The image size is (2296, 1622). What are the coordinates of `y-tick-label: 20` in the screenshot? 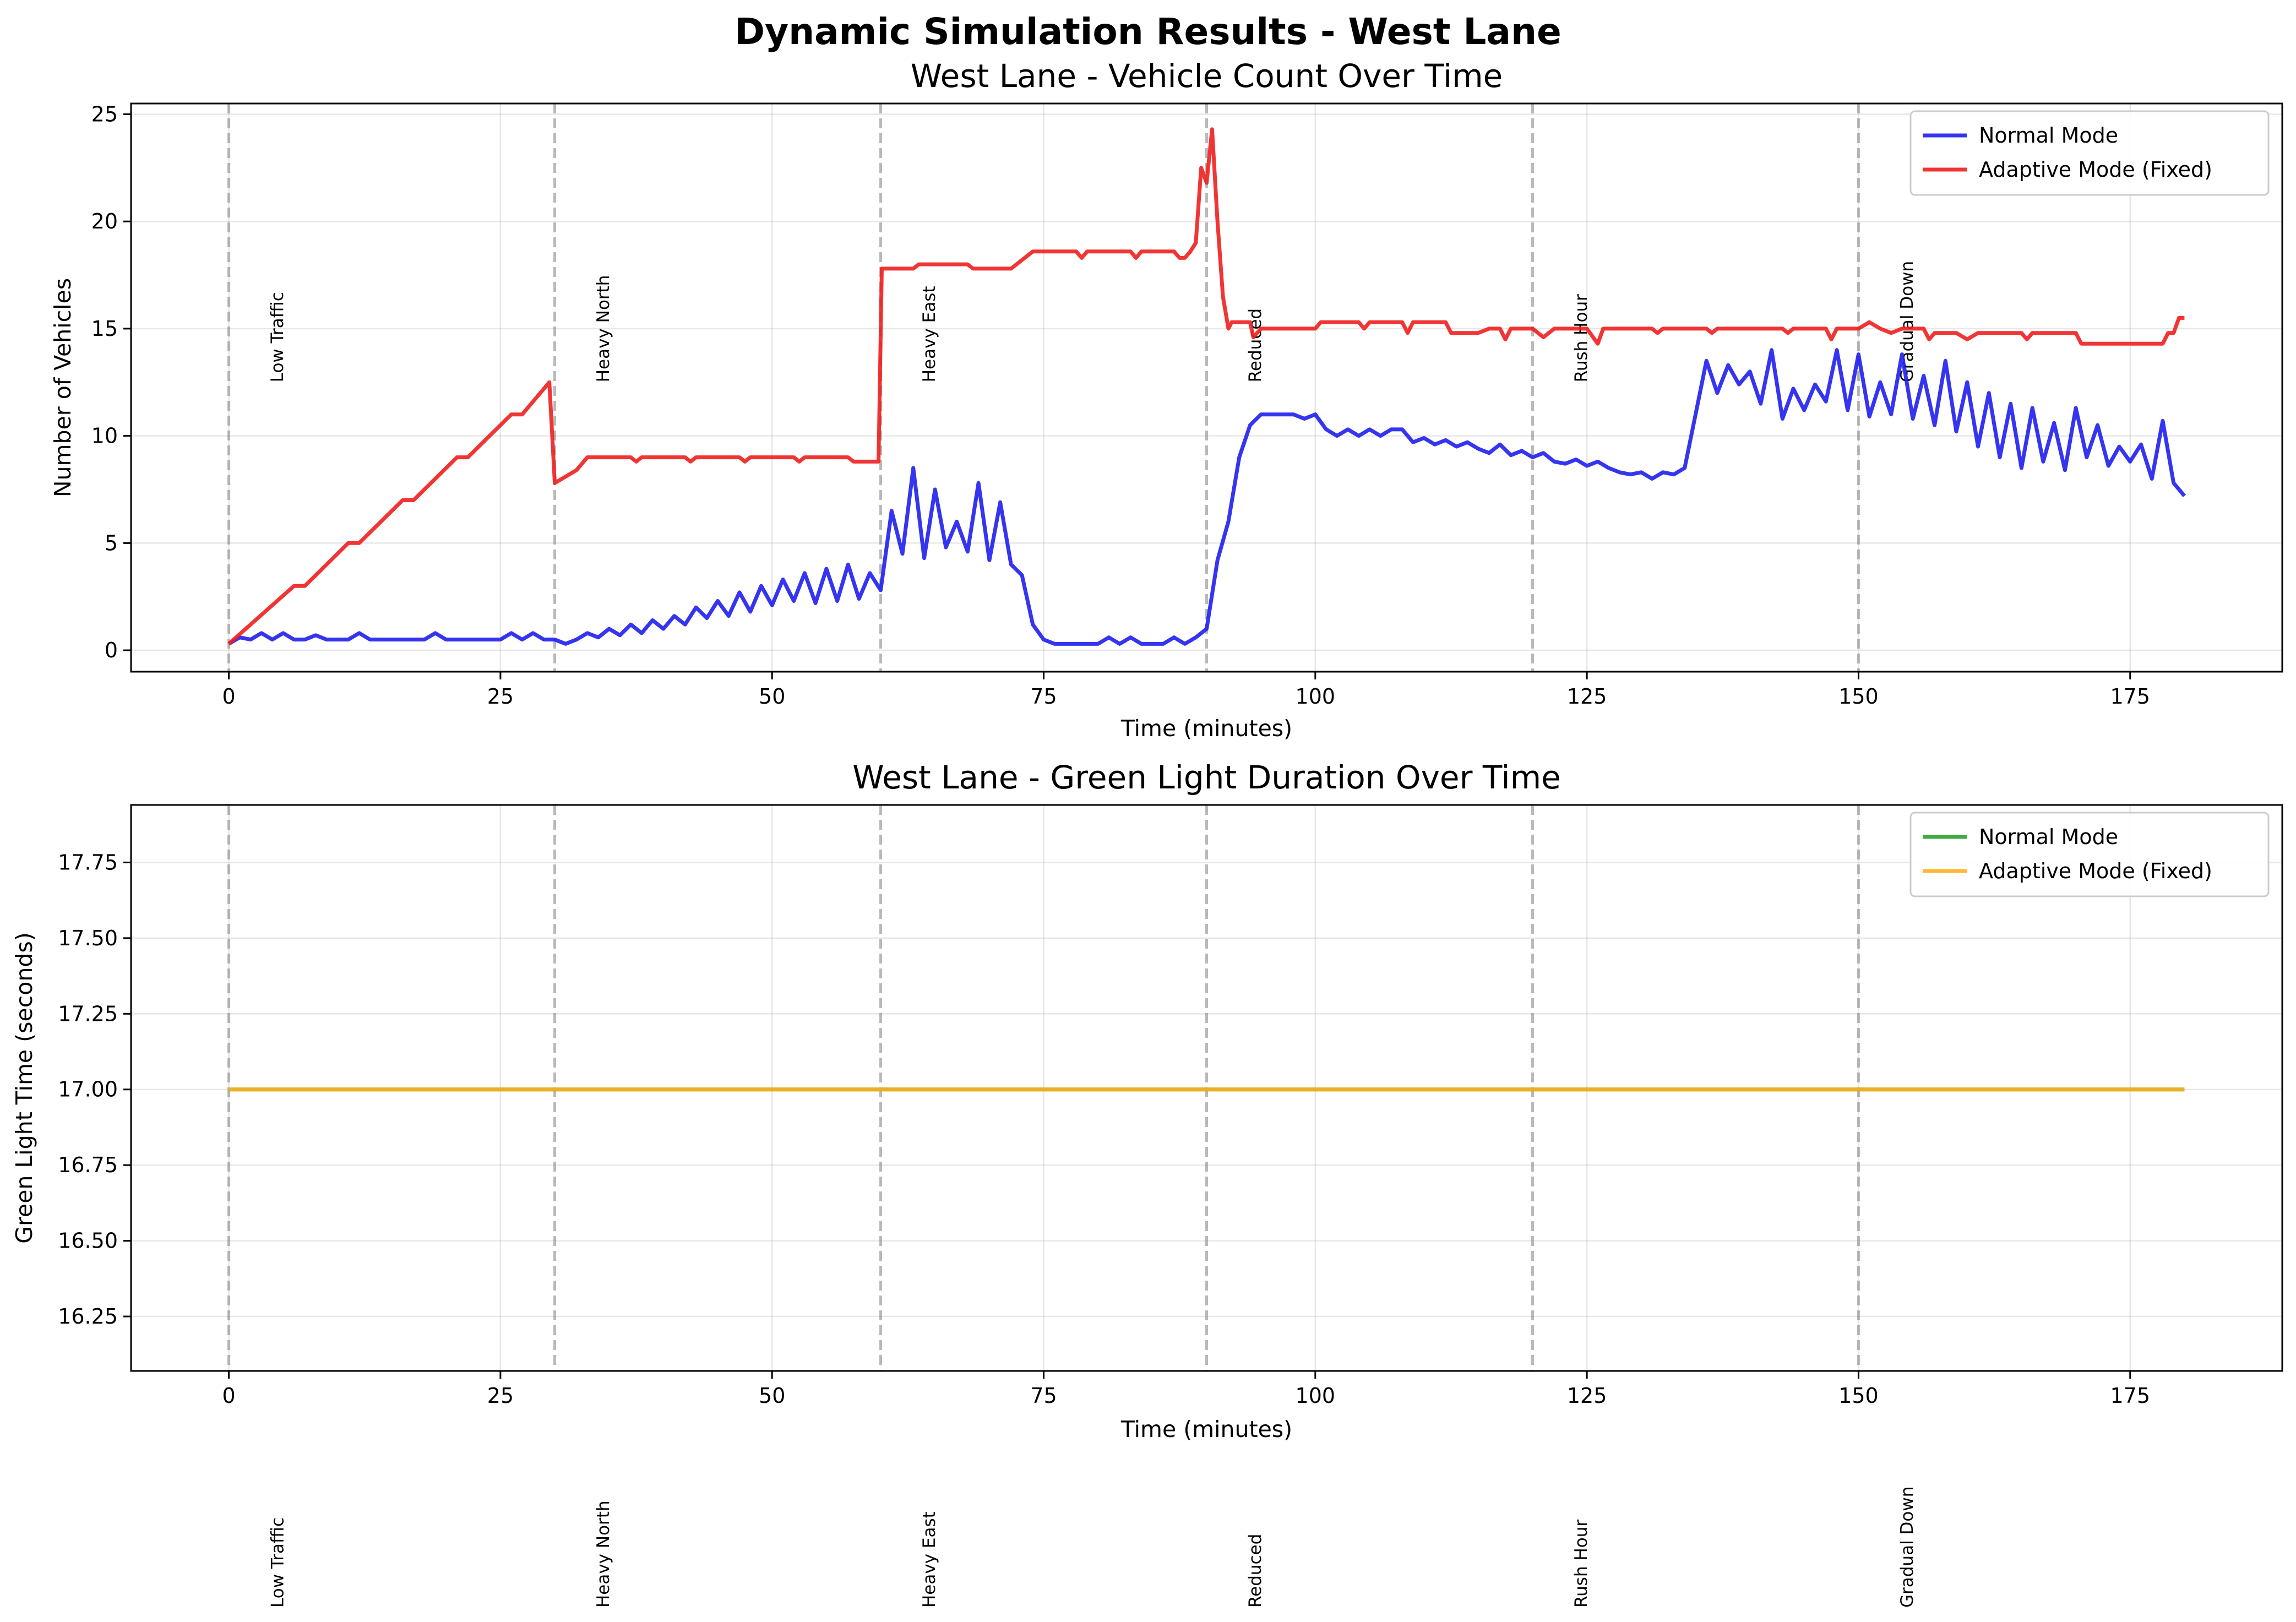 It's located at (104, 221).